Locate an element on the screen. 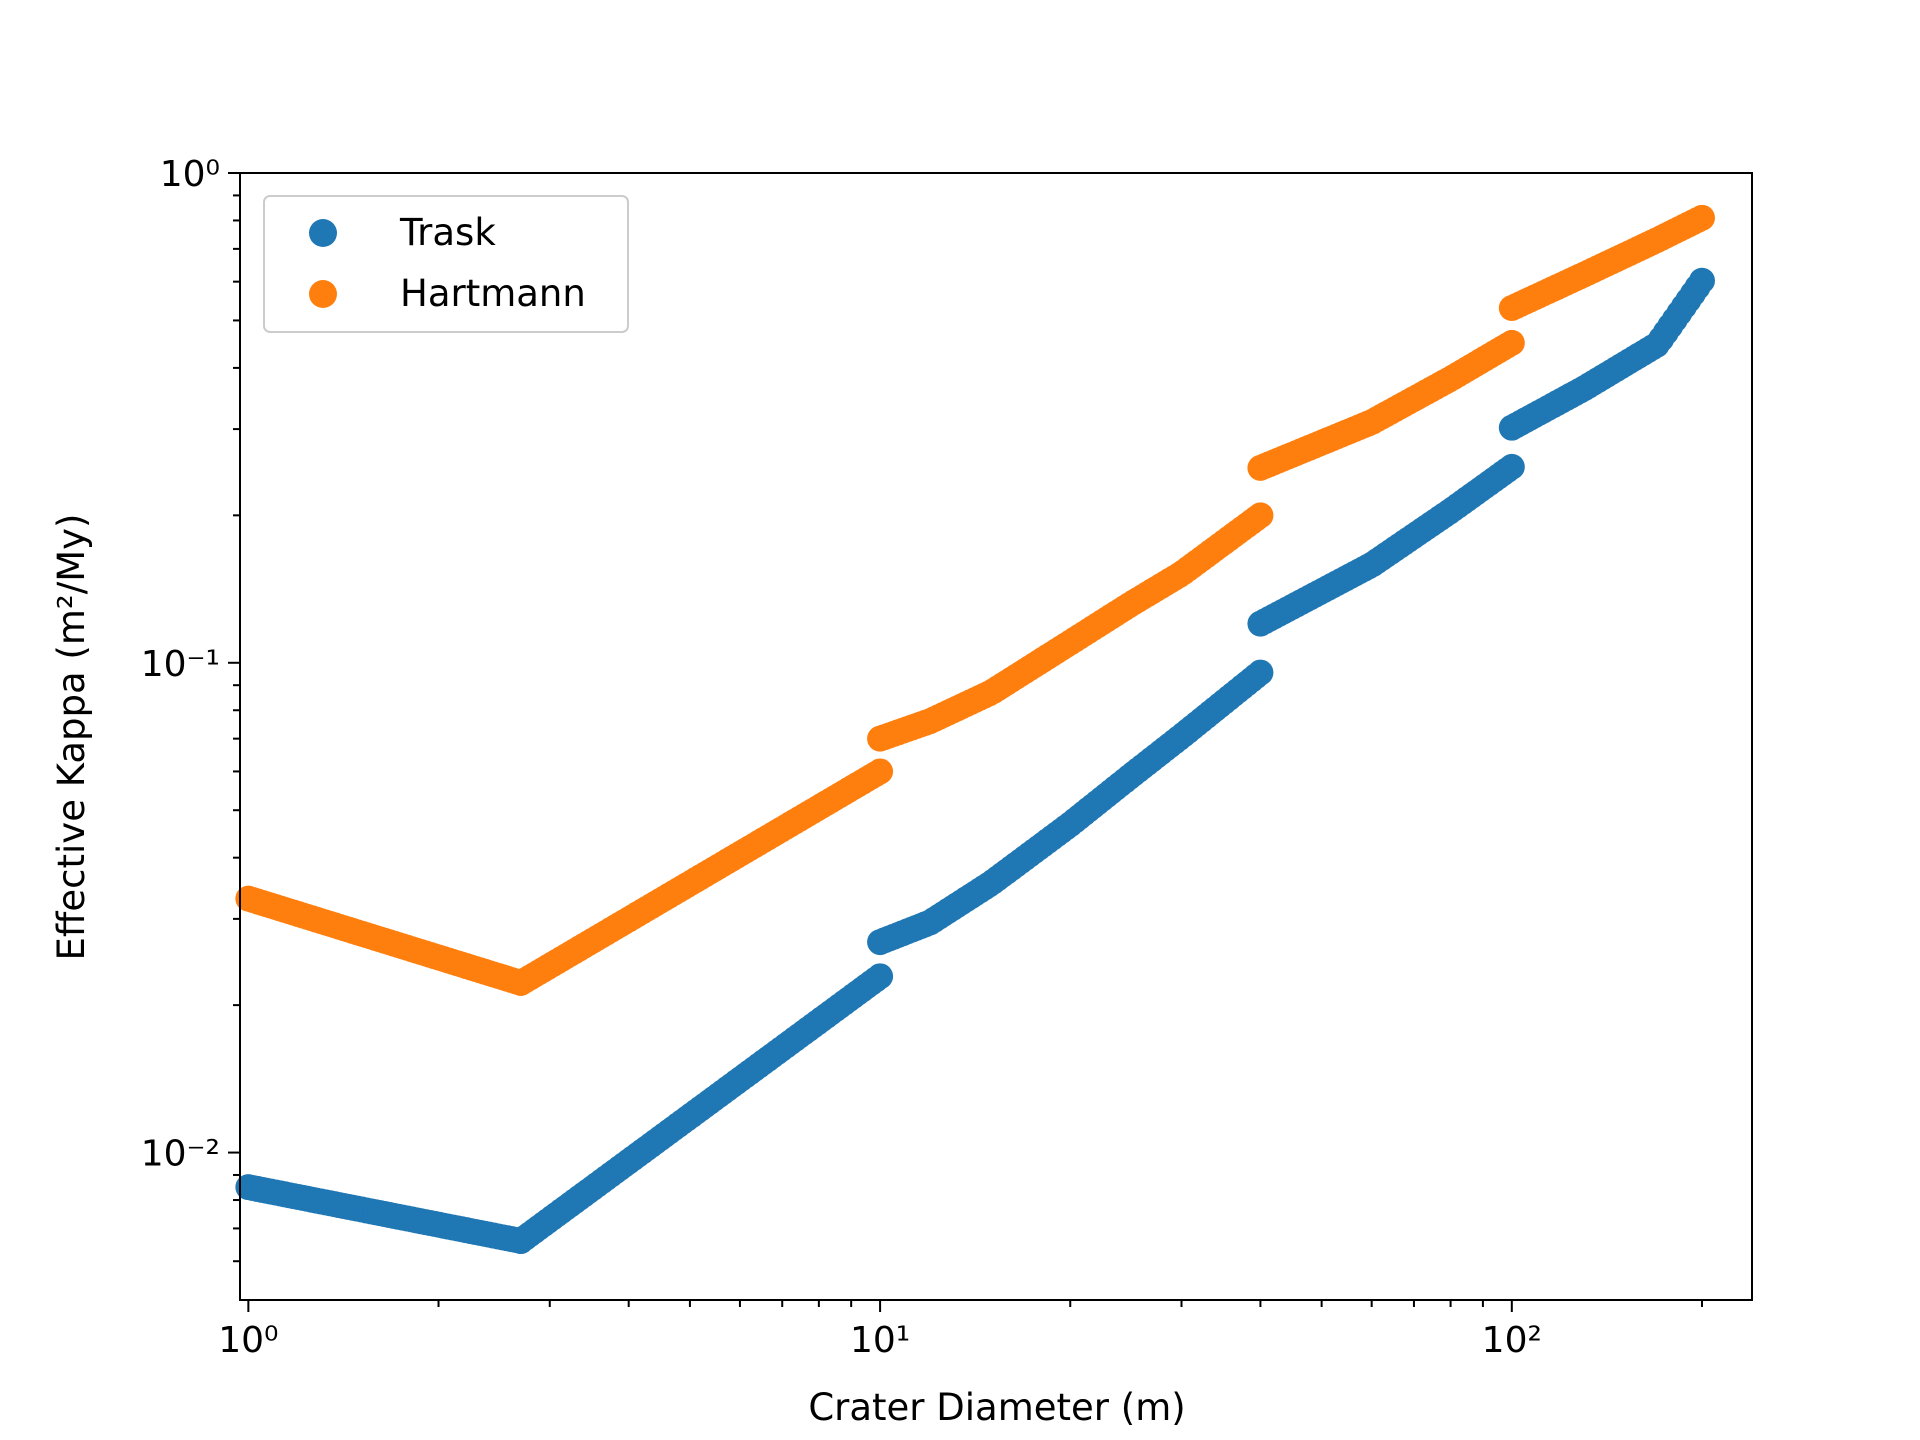 This screenshot has width=1920, height=1440. y-tick-label: 10⁰ is located at coordinates (190, 174).